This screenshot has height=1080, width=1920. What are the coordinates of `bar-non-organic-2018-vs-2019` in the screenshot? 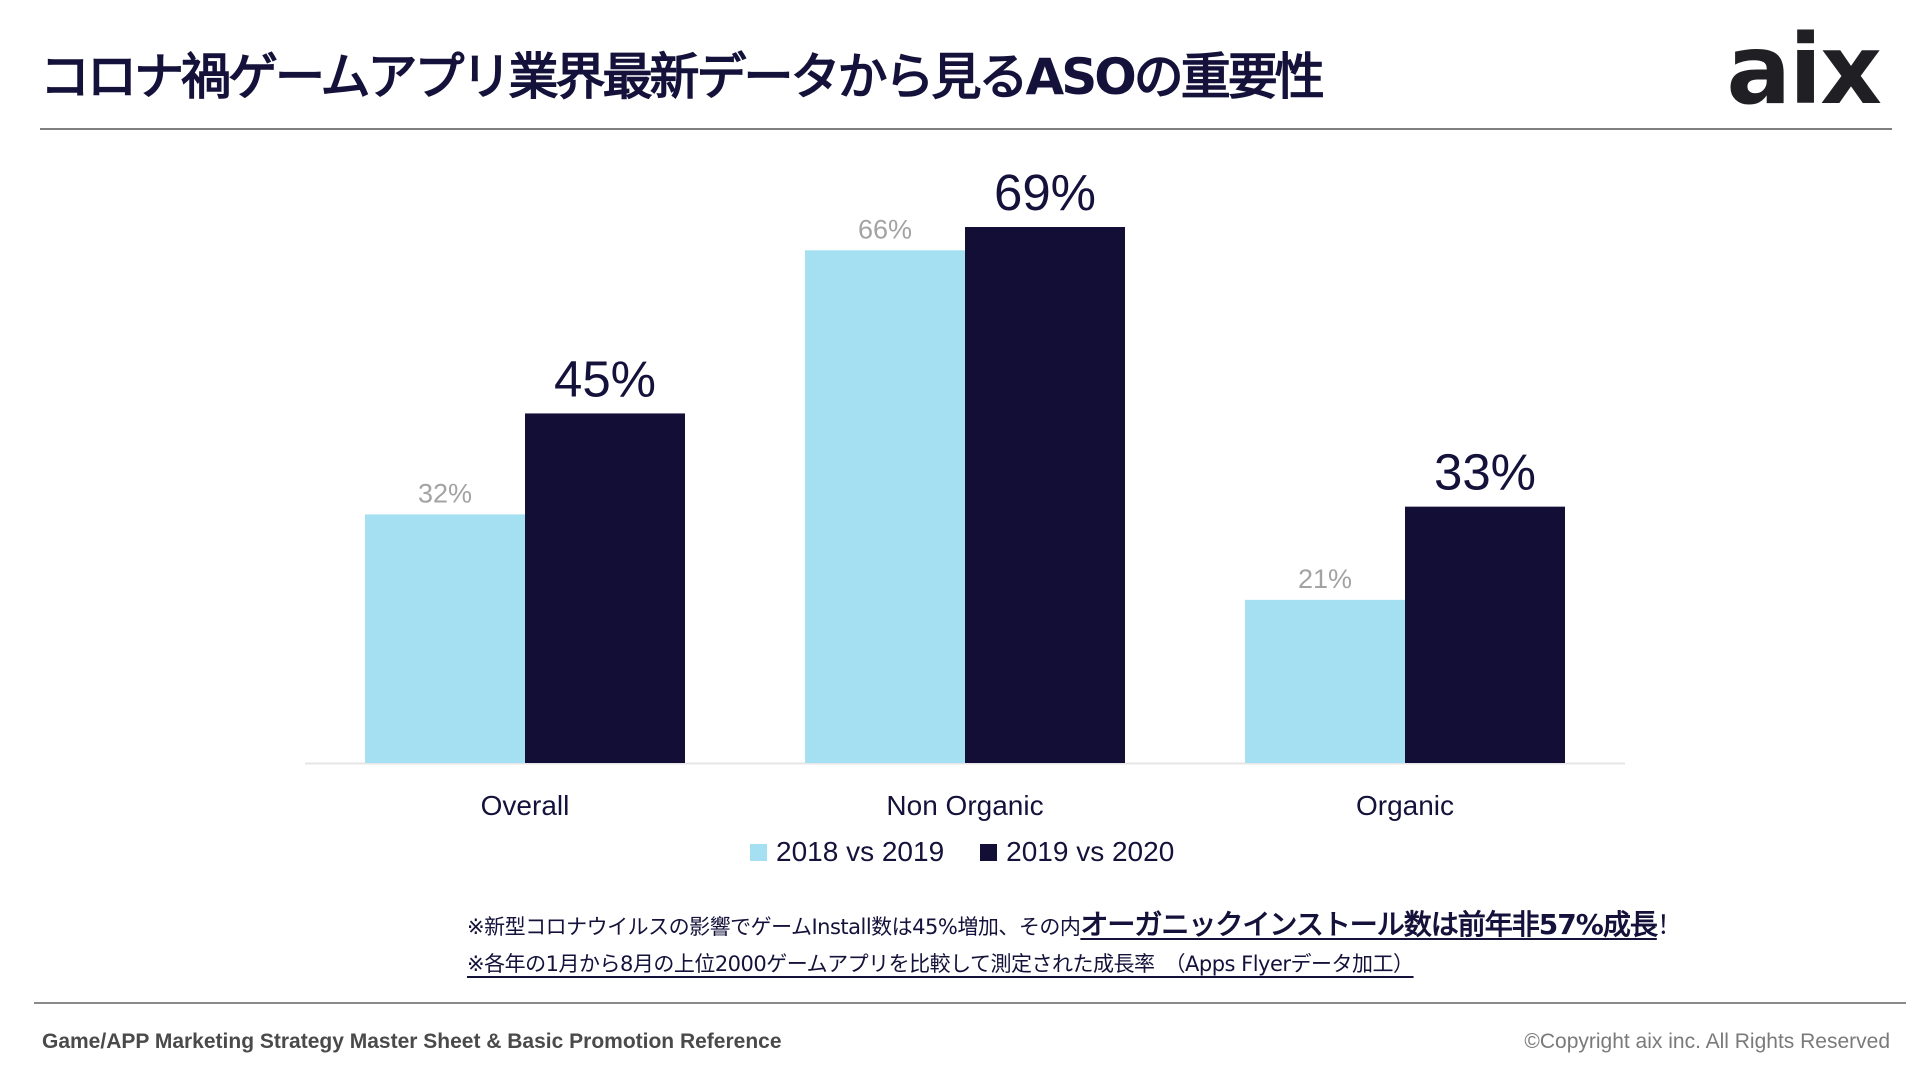 It's located at (885, 507).